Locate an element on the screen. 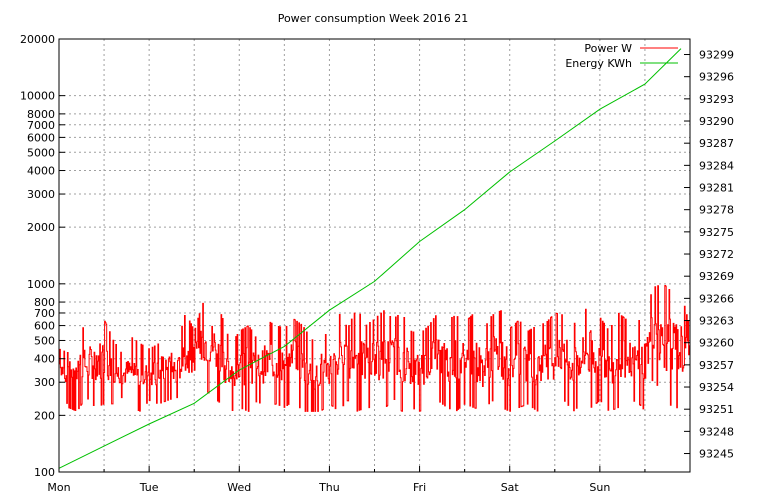 This screenshot has height=500, width=768. y-left-tick-label: 100 is located at coordinates (44, 472).